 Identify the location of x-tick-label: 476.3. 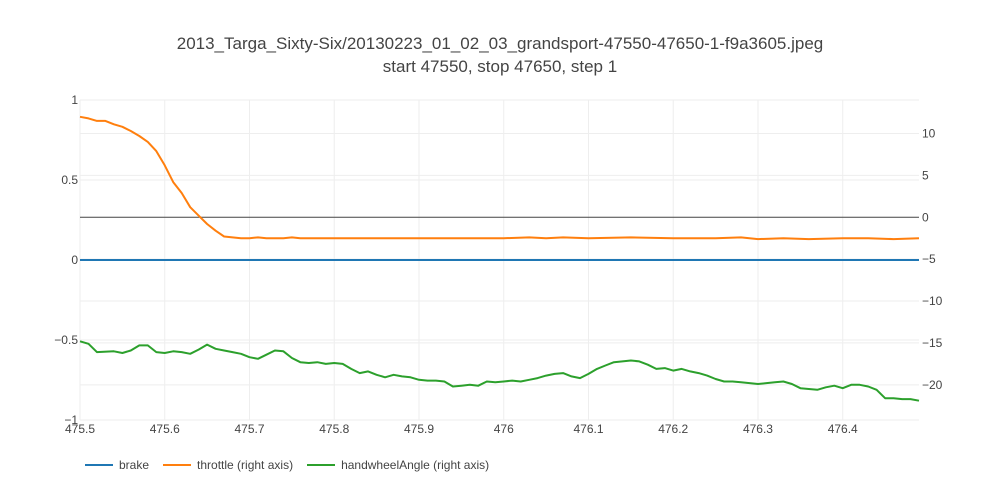
(758, 429).